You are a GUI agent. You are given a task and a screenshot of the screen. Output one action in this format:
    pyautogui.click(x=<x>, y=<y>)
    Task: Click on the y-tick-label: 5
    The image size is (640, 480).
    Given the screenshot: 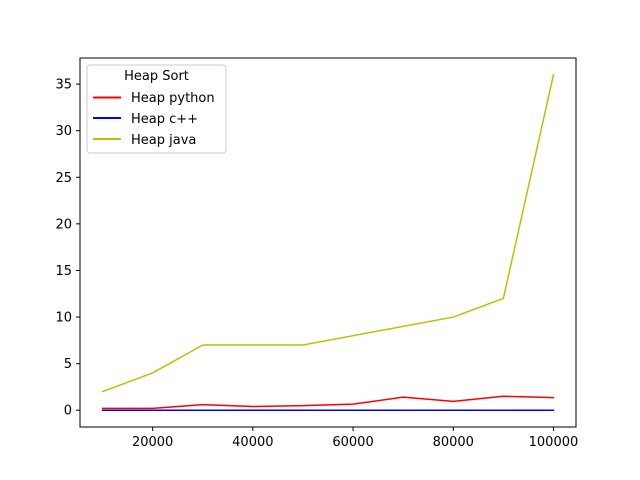 What is the action you would take?
    pyautogui.click(x=68, y=364)
    